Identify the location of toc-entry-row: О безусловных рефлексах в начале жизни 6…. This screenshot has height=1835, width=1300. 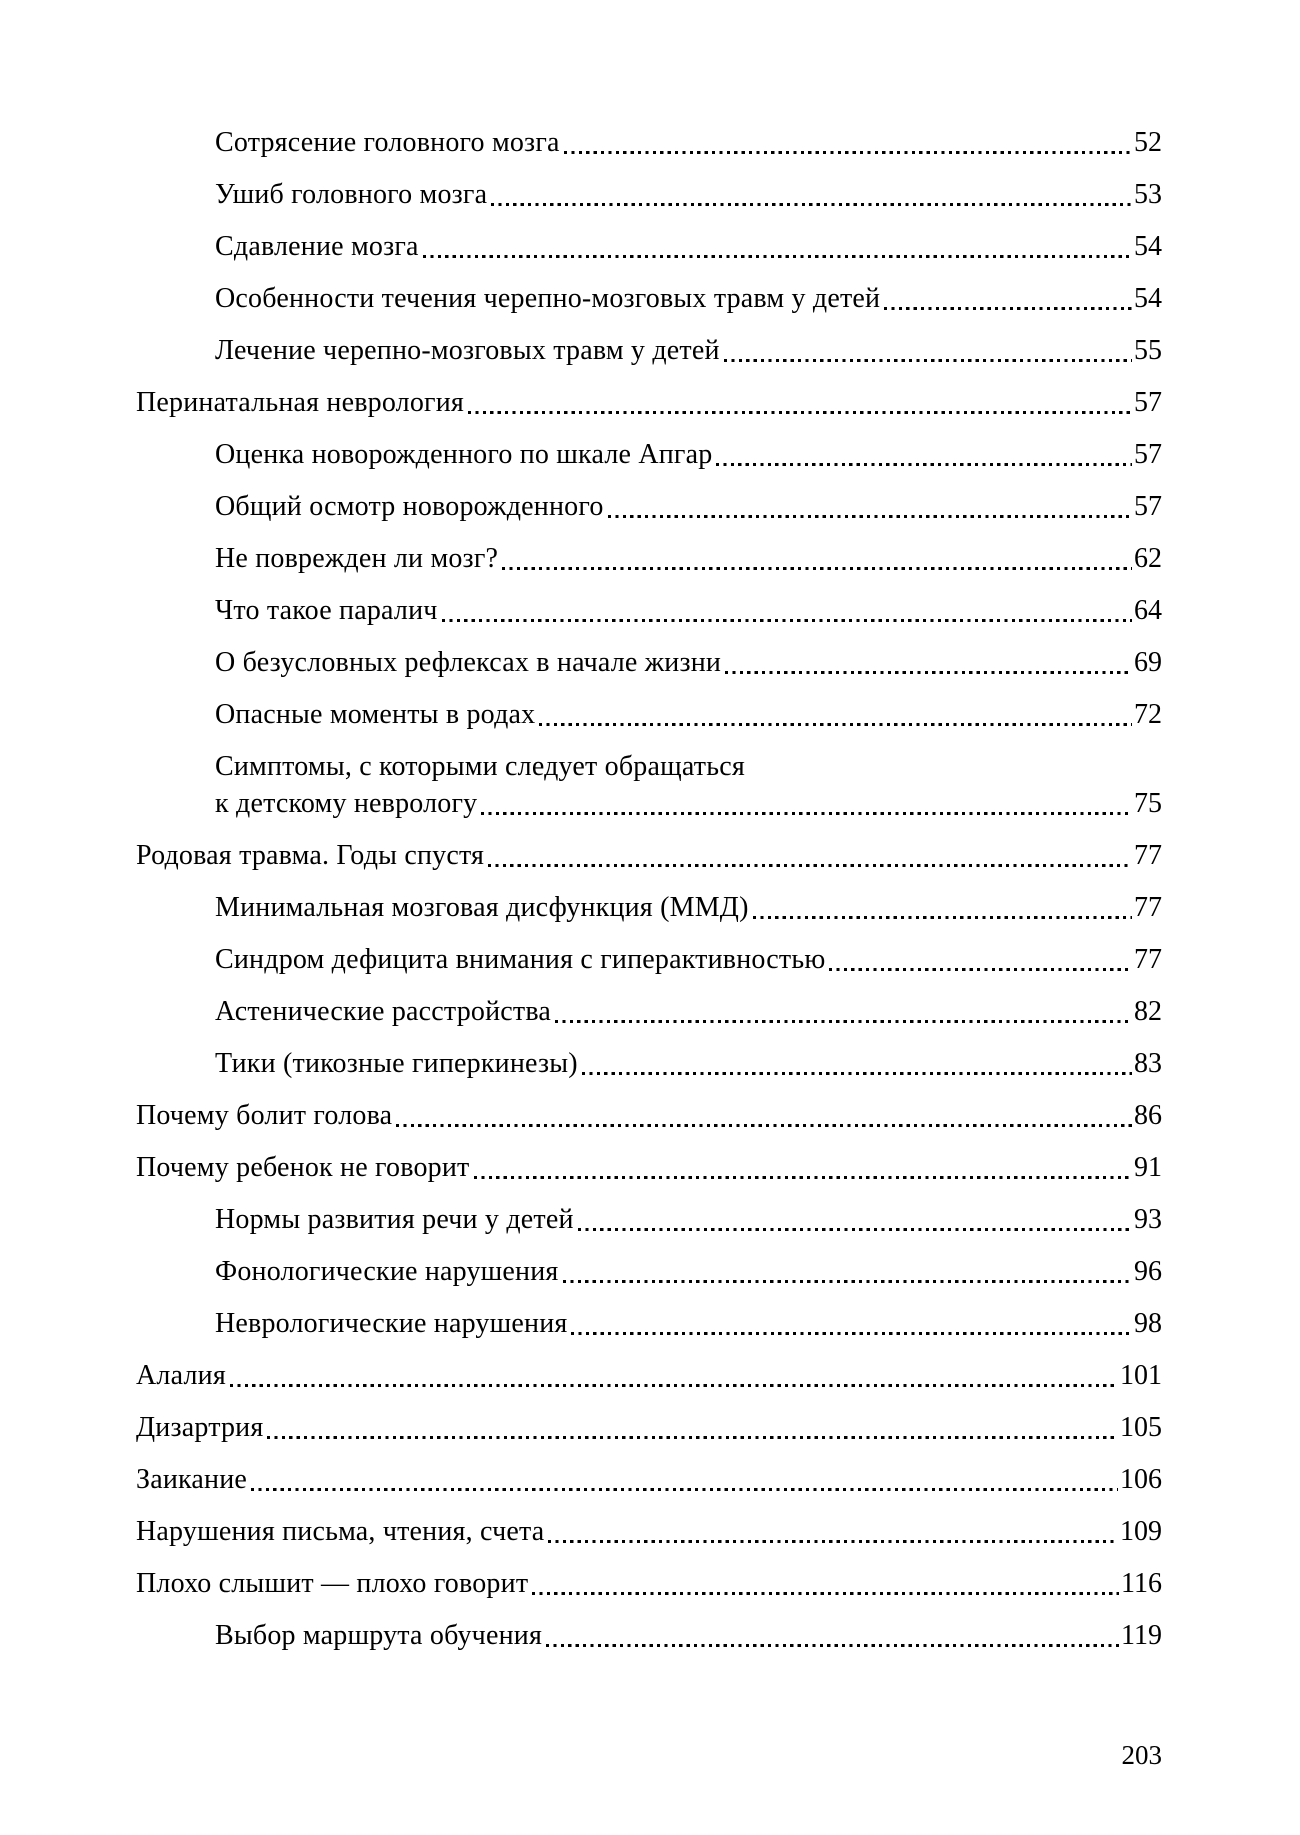
(649, 661).